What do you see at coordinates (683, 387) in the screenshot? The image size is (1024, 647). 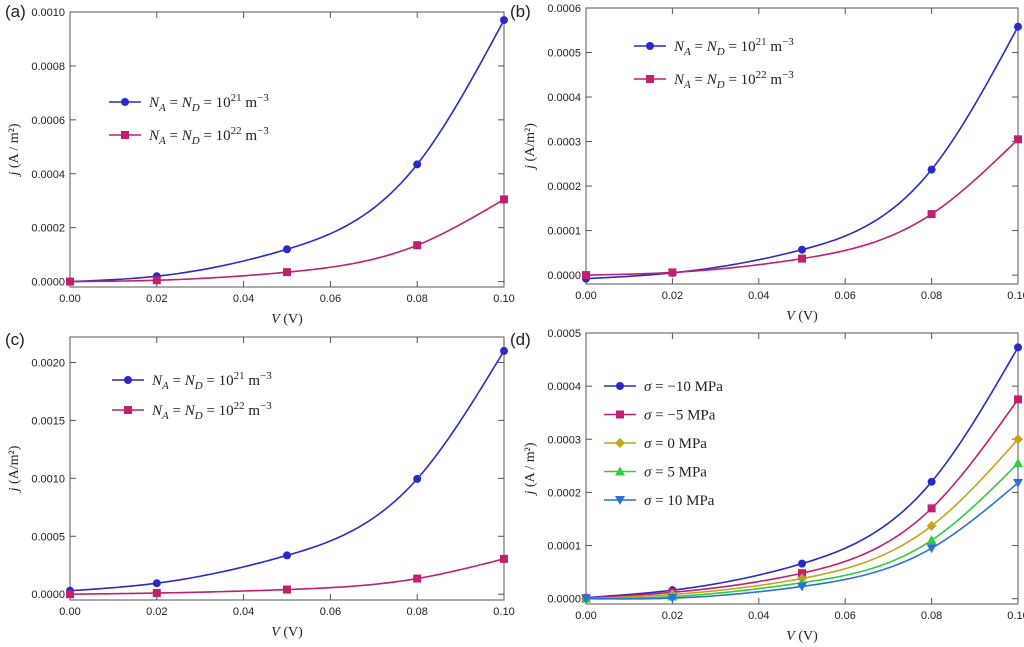 I see `legend-label-0: σ = −10 MPa` at bounding box center [683, 387].